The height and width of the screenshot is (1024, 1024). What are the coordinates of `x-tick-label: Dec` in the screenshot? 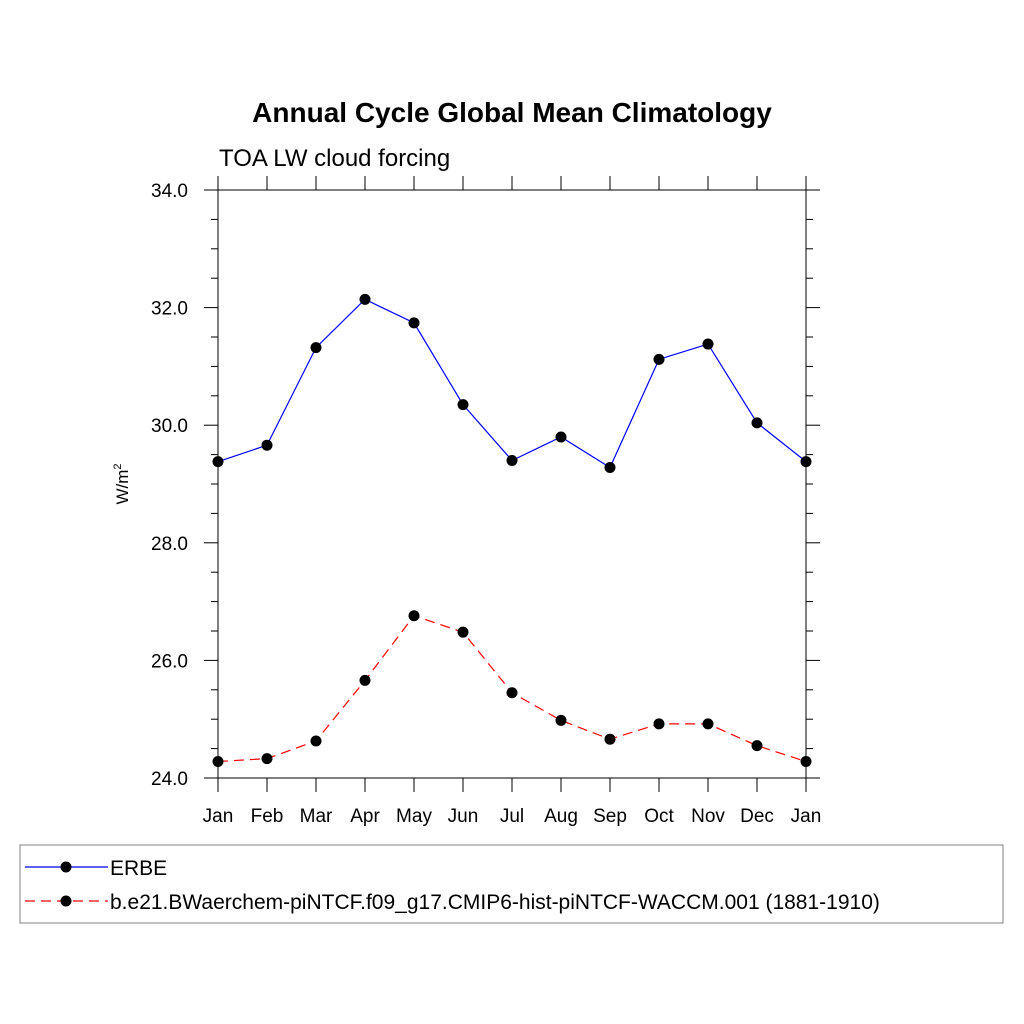 It's located at (757, 816).